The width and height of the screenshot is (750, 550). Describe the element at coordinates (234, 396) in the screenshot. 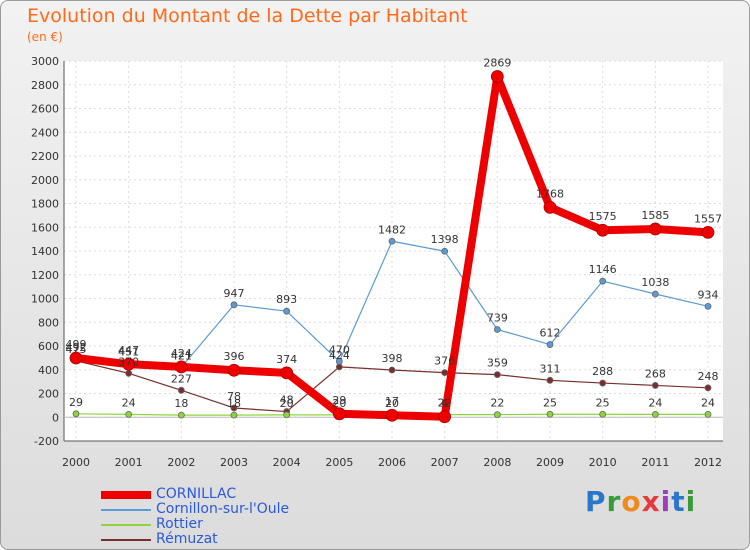

I see `data-label: 78` at that location.